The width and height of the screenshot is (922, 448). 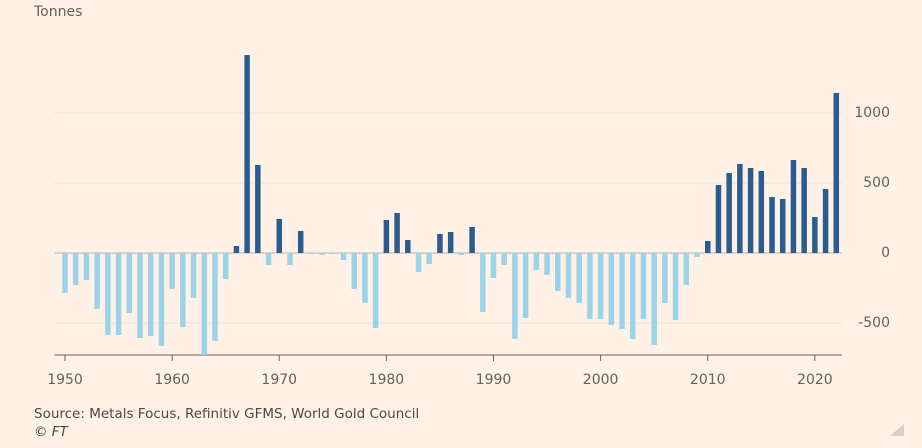 I want to click on y-tick-label: 1000, so click(x=872, y=113).